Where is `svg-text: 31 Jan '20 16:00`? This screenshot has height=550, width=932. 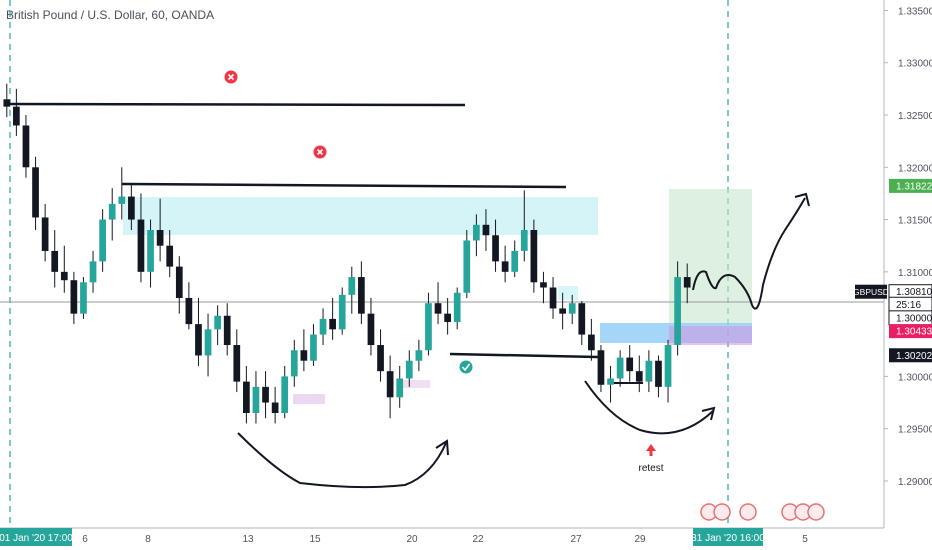 svg-text: 31 Jan '20 16:00 is located at coordinates (728, 538).